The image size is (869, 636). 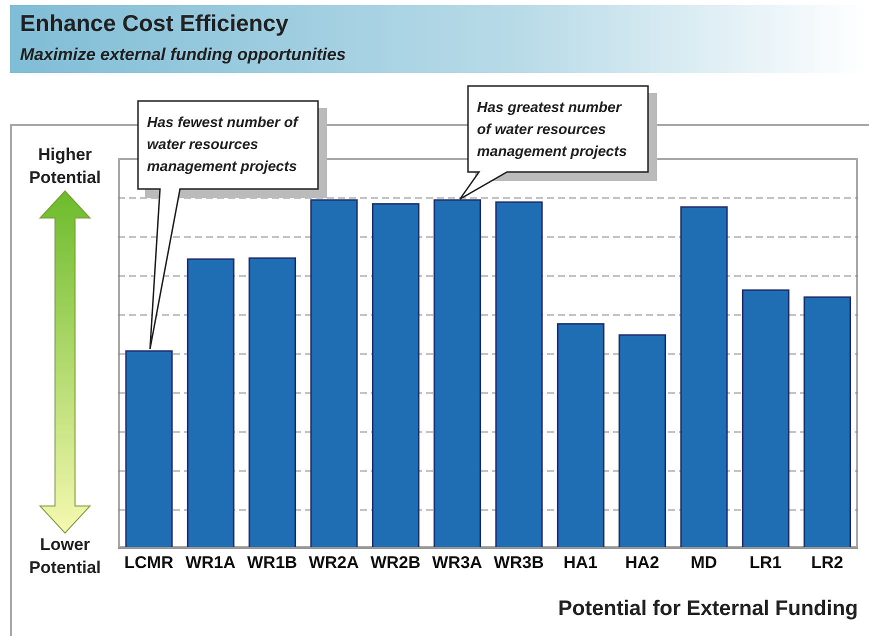 I want to click on text: Has fewest number of water resources management projects, so click(x=223, y=145).